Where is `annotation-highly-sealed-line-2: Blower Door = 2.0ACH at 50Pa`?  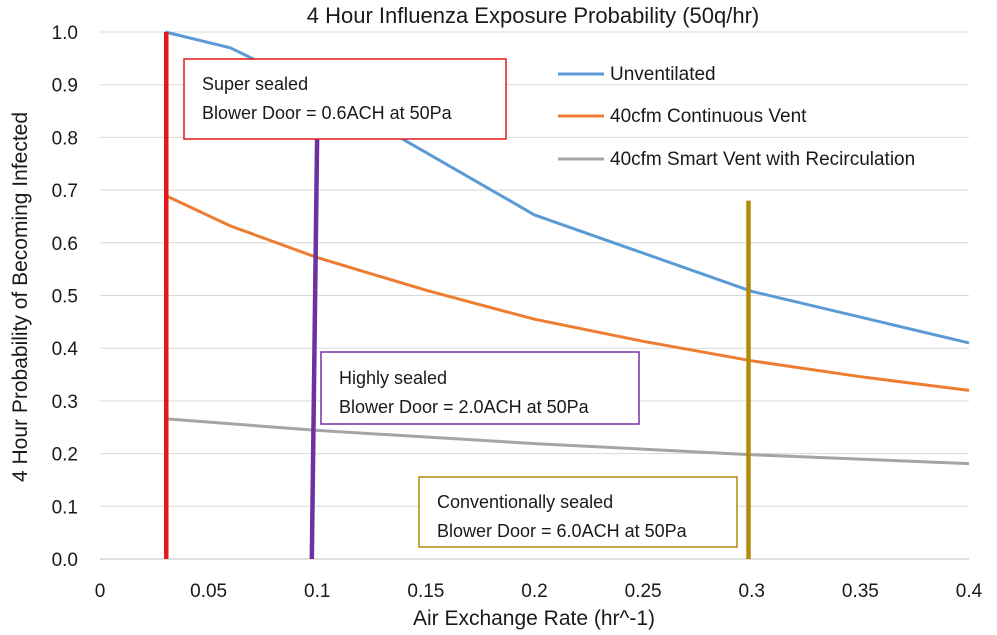
annotation-highly-sealed-line-2: Blower Door = 2.0ACH at 50Pa is located at coordinates (464, 407).